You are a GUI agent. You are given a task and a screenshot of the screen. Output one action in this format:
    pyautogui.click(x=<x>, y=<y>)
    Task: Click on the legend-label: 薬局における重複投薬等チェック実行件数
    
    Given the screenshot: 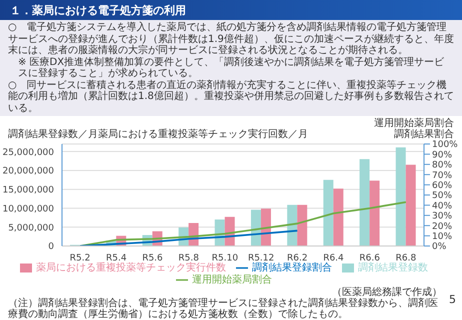 What is the action you would take?
    pyautogui.click(x=131, y=268)
    